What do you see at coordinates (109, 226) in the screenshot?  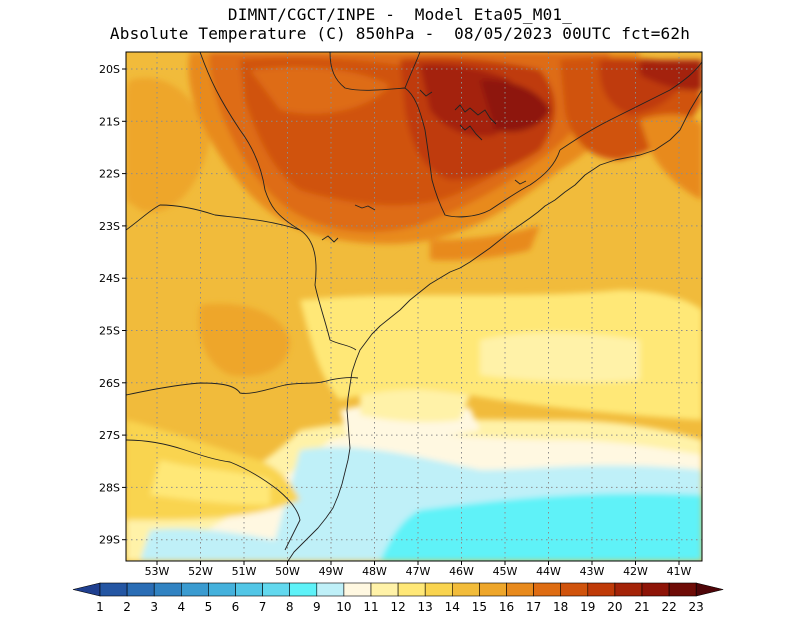 I see `lat-label: 23S` at bounding box center [109, 226].